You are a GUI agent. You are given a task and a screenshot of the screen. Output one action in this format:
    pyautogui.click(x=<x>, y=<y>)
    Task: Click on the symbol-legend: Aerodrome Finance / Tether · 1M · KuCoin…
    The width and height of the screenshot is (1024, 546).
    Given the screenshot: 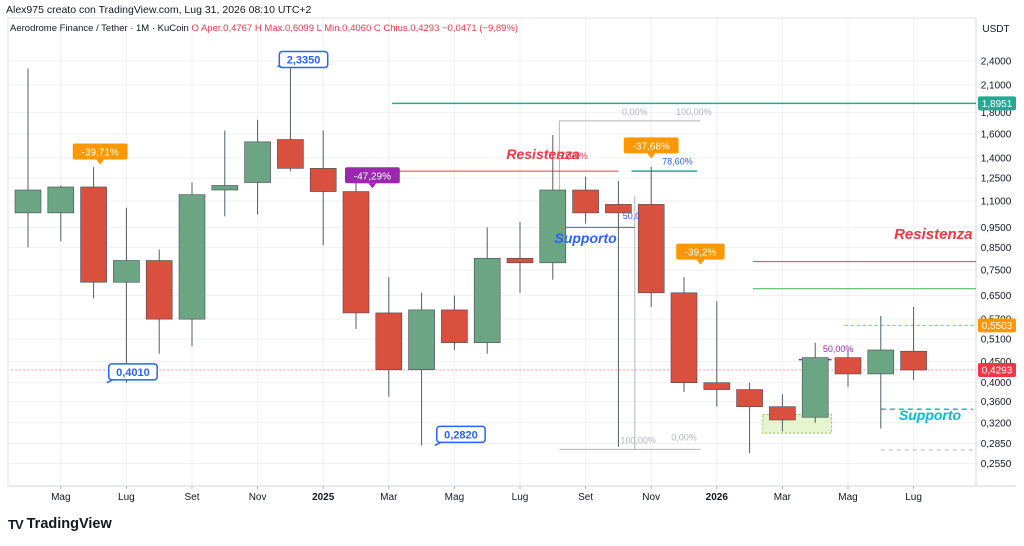 What is the action you would take?
    pyautogui.click(x=264, y=28)
    